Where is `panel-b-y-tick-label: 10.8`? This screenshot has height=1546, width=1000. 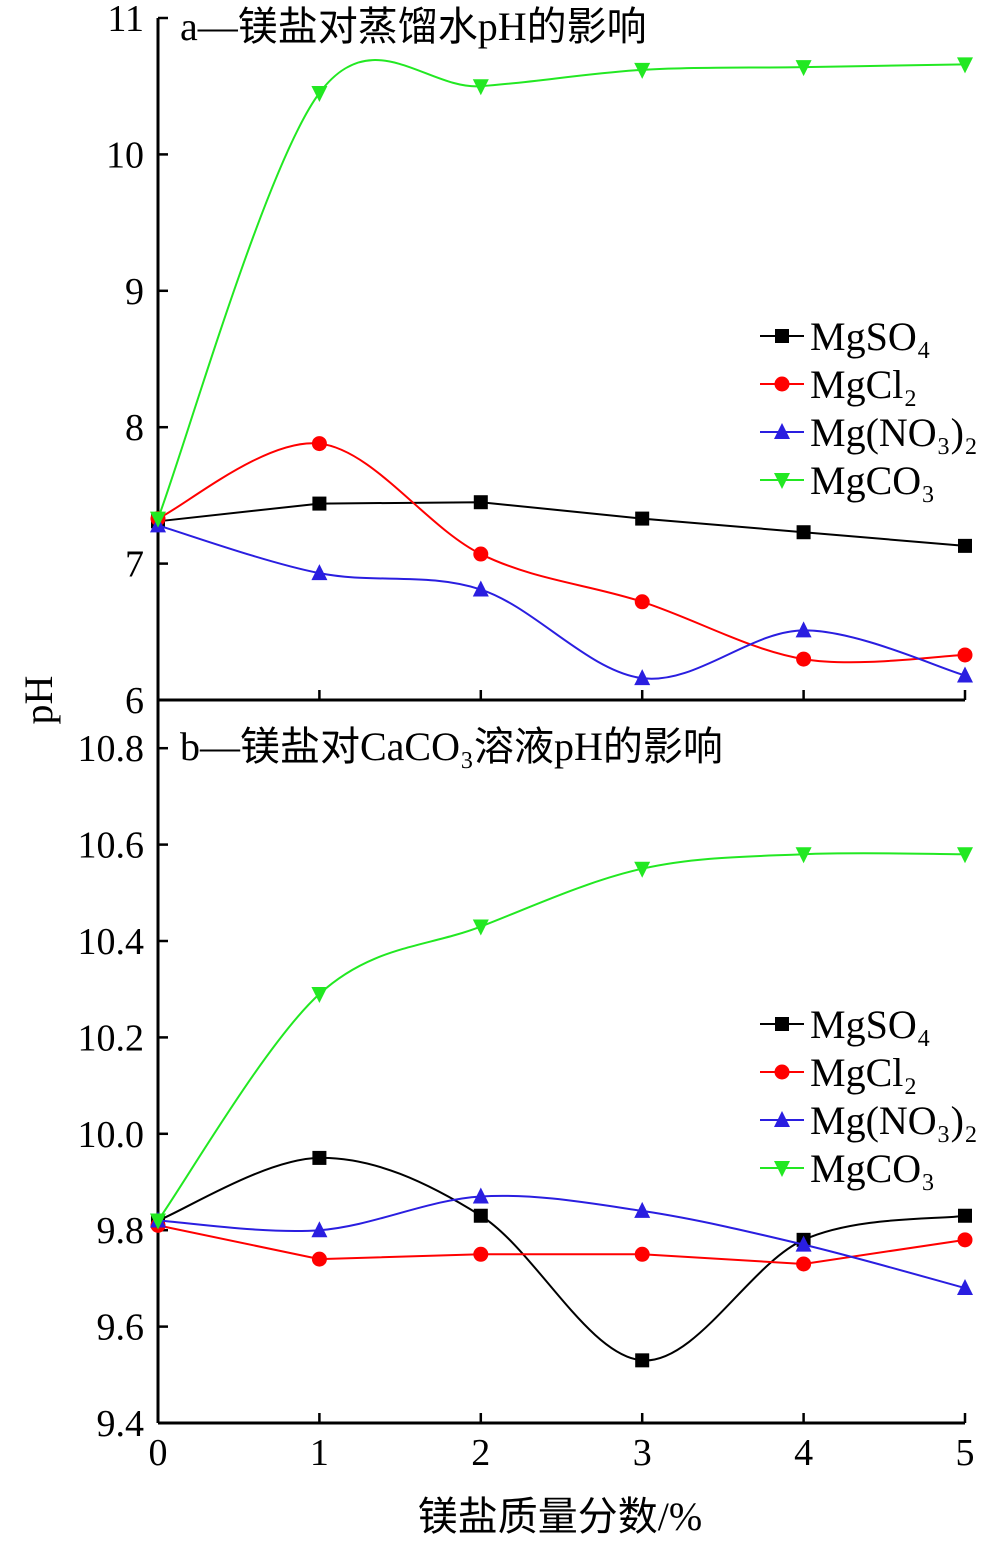
panel-b-y-tick-label: 10.8 is located at coordinates (111, 749).